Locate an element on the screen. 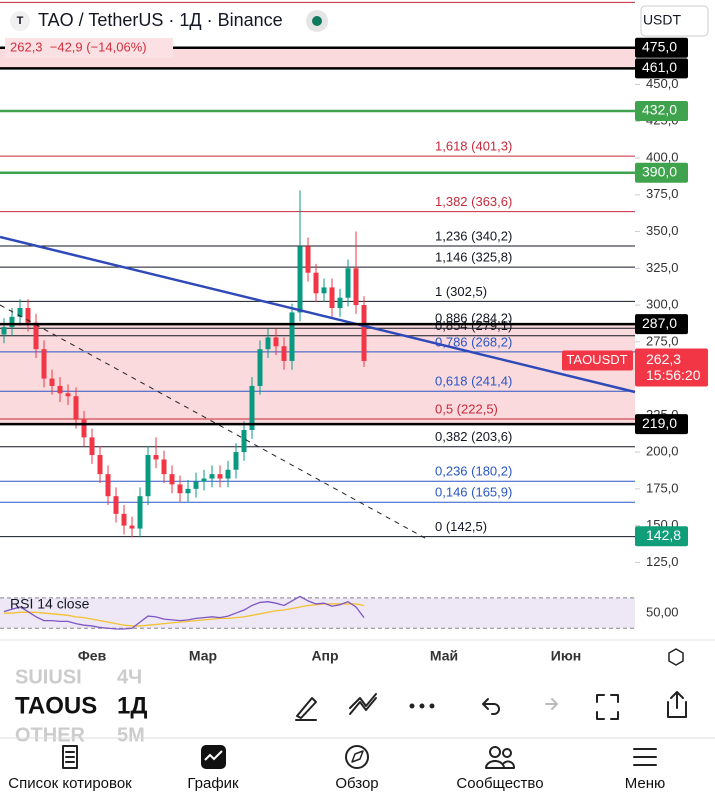 The height and width of the screenshot is (800, 715). fib-label: 1,382 (363,6) is located at coordinates (473, 201).